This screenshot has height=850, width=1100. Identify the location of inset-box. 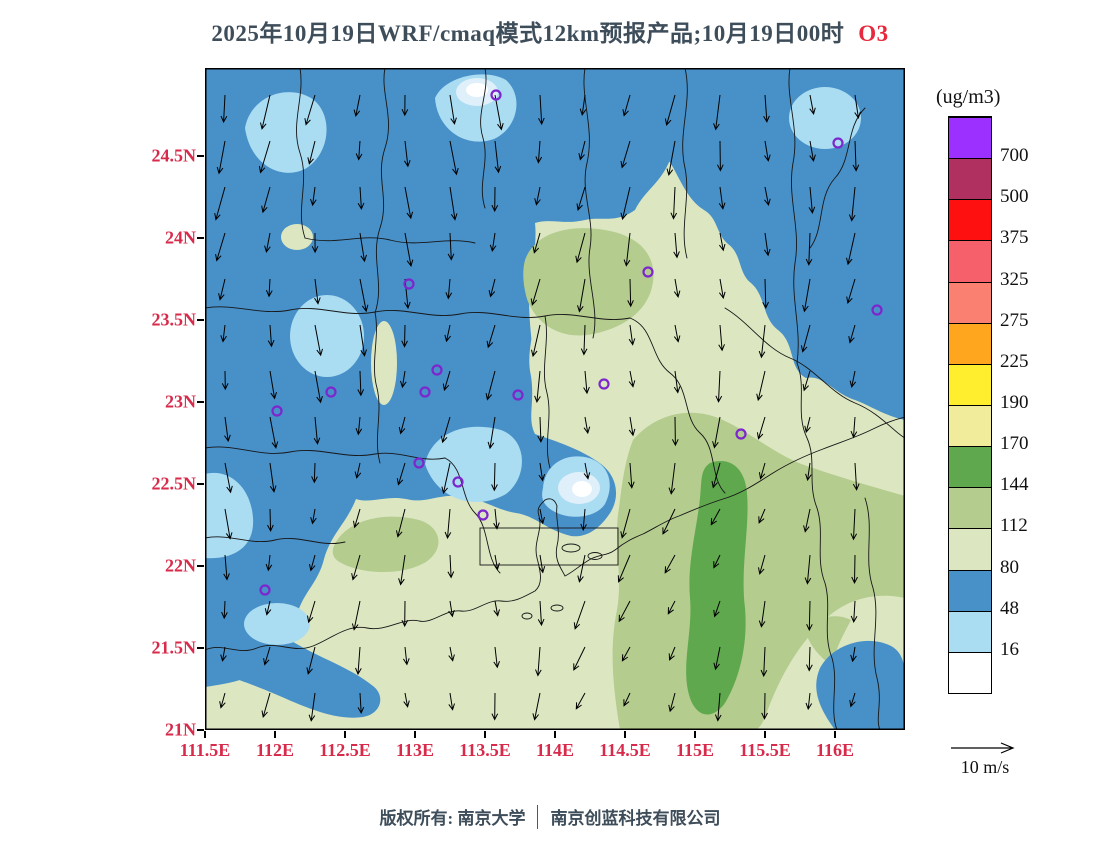
(549, 546).